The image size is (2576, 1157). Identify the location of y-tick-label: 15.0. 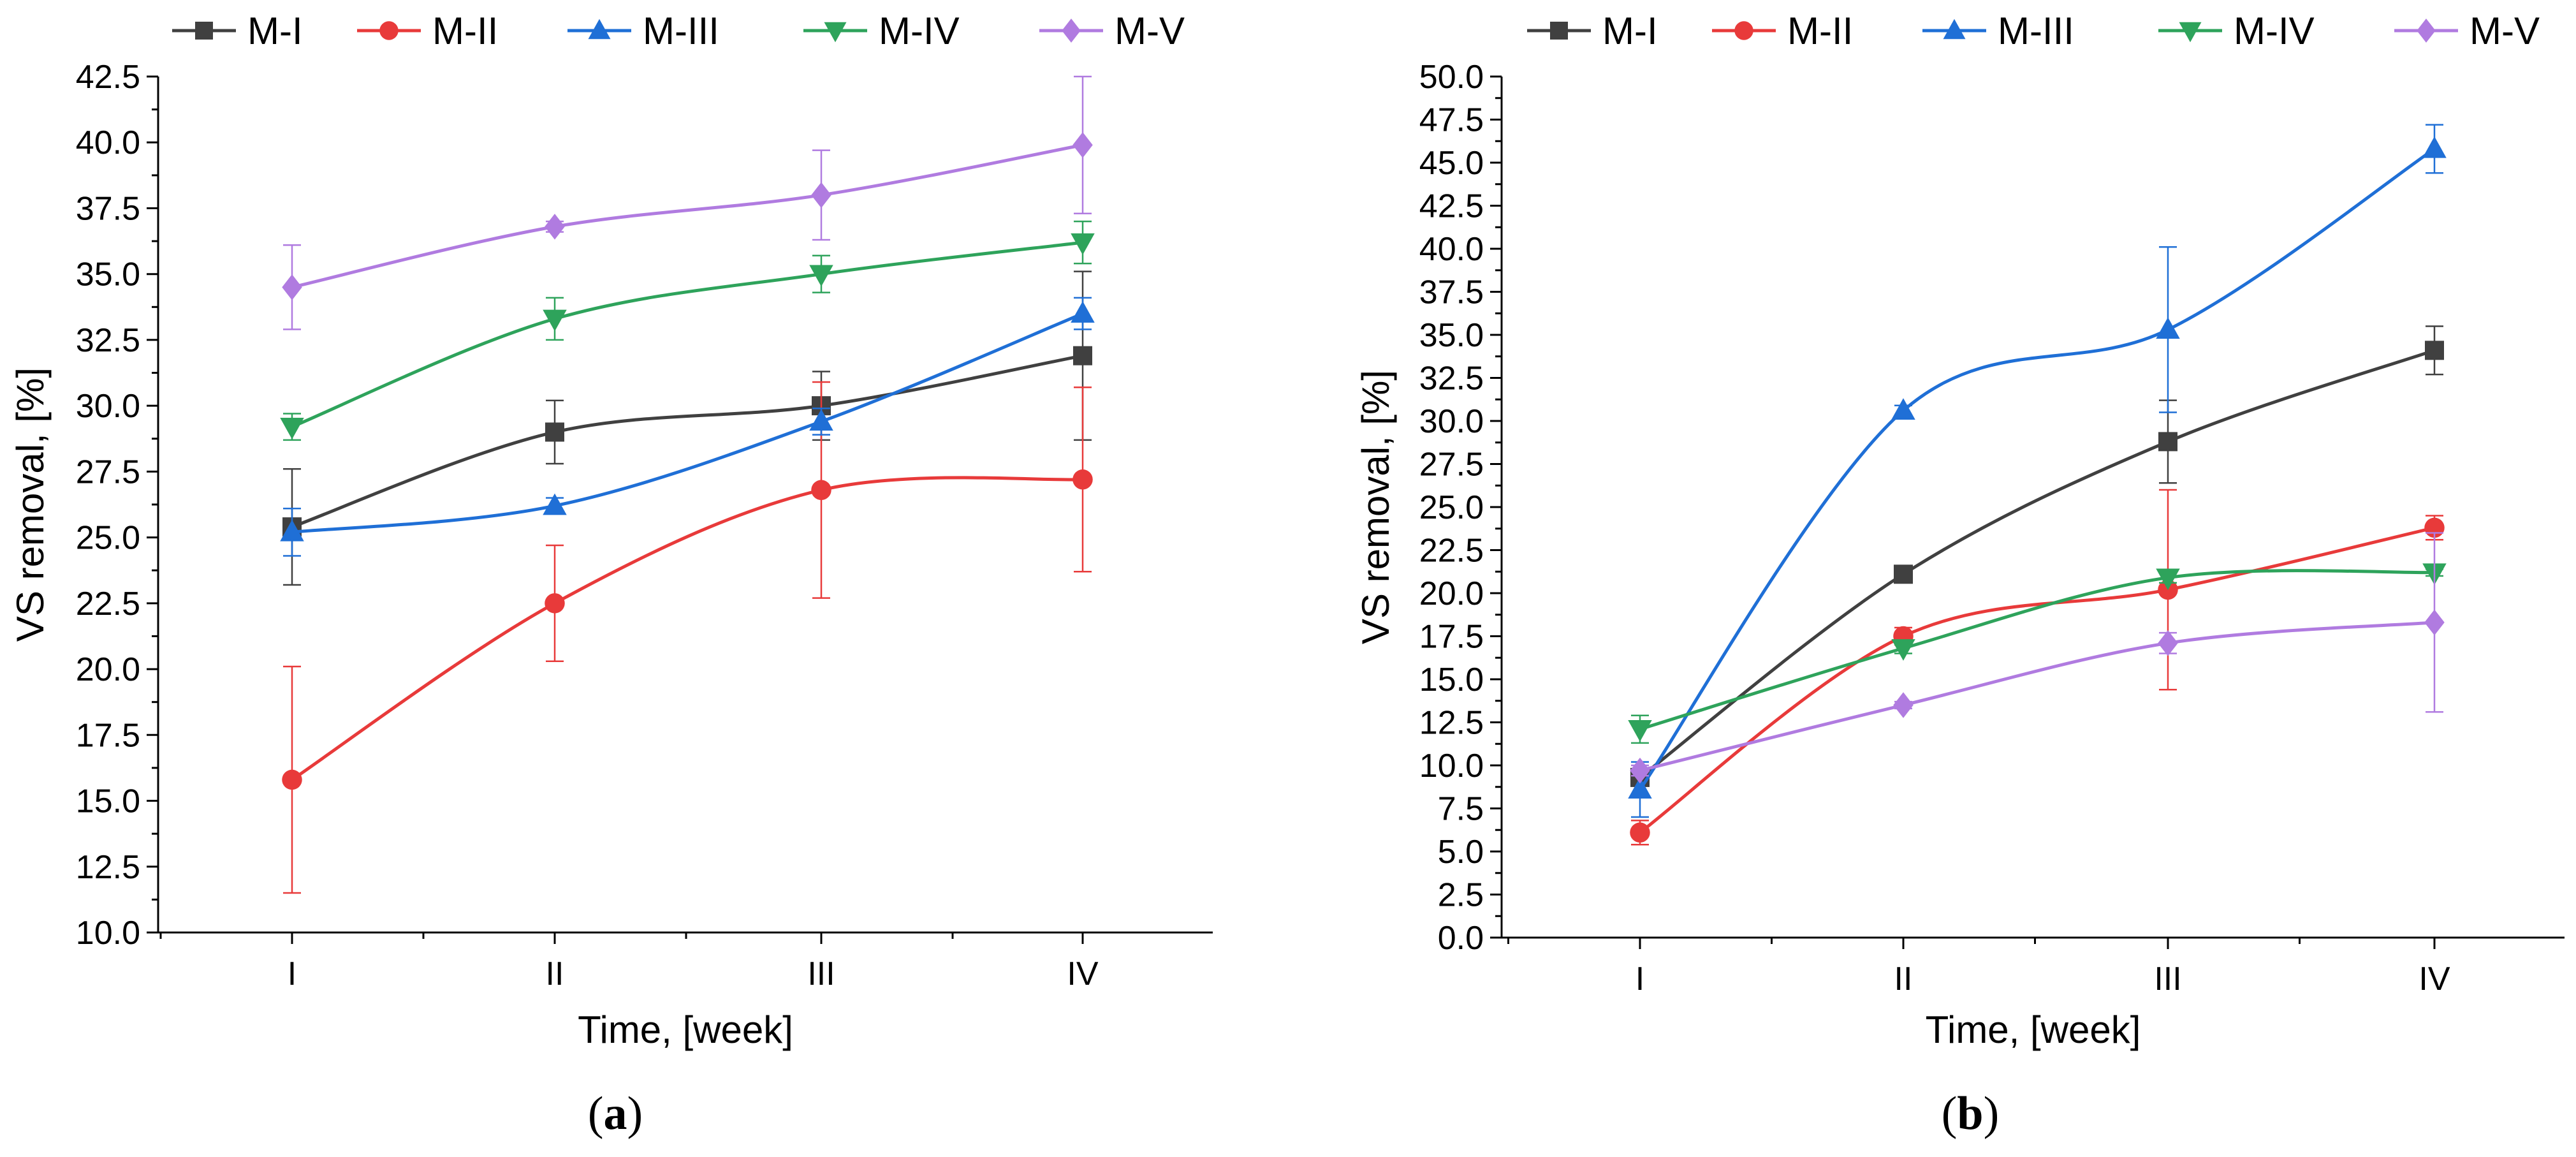
(108, 802).